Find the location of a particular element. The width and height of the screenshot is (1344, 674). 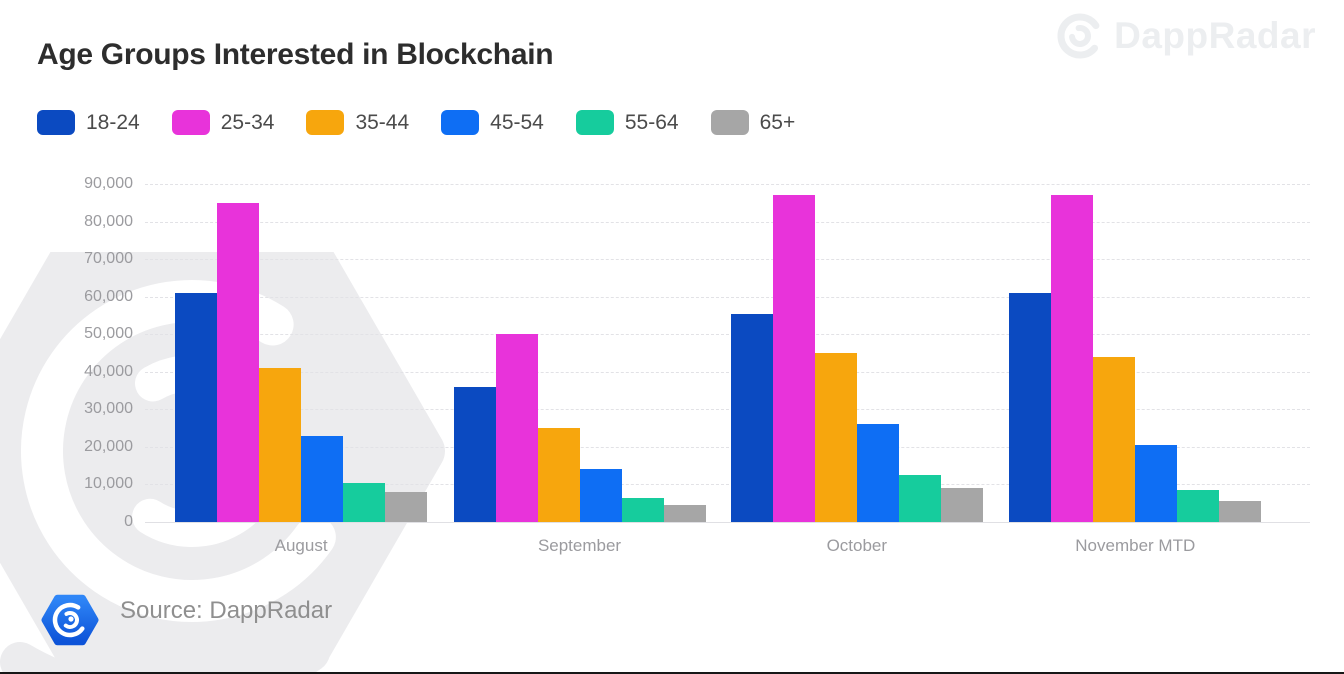

bar-November MTD-25-34 is located at coordinates (1072, 358).